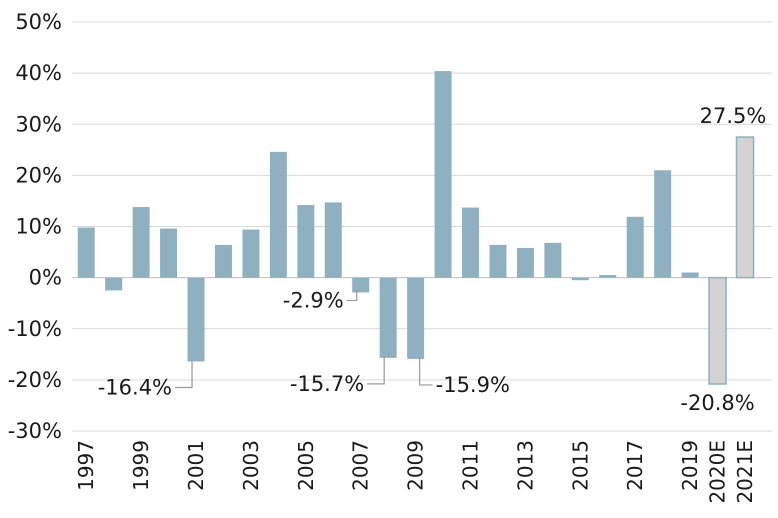  What do you see at coordinates (86, 252) in the screenshot?
I see `bar-1997` at bounding box center [86, 252].